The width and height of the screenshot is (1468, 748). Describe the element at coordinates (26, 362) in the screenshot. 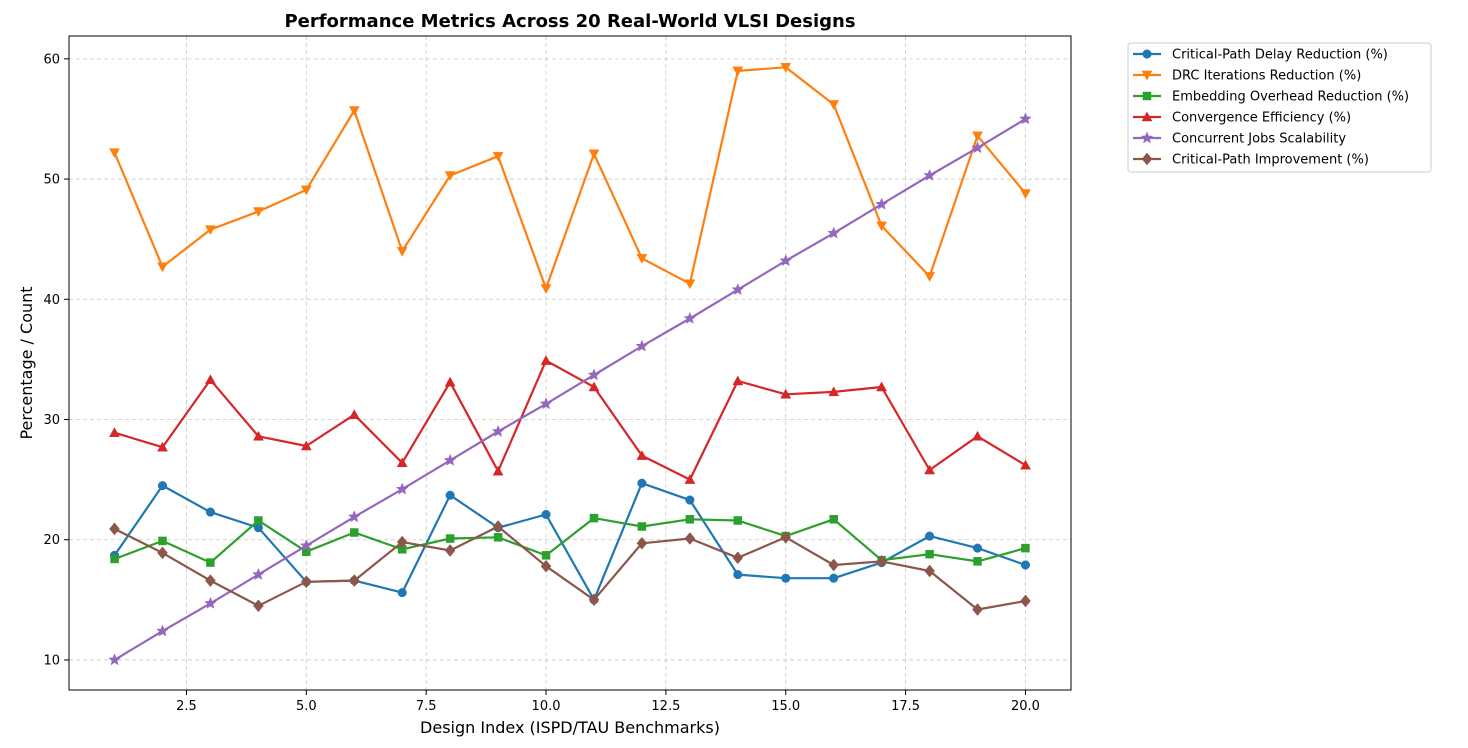

I see `y-axis-title: Percentage / Count` at that location.